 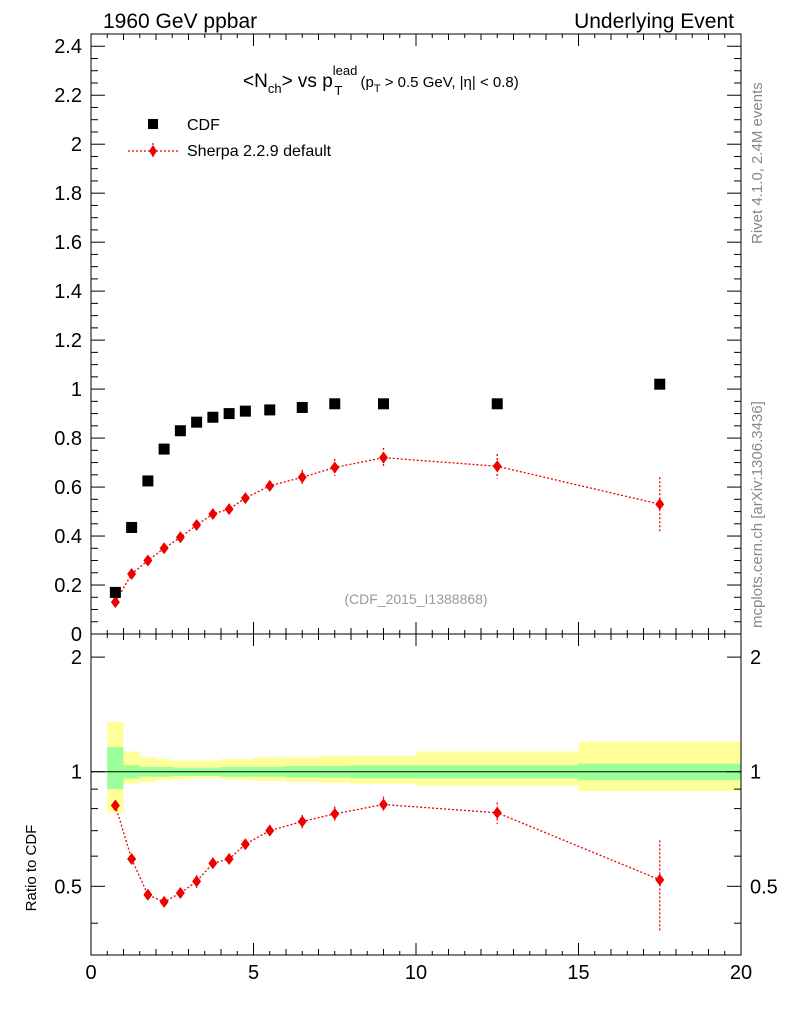 I want to click on title-t-sub: T, so click(x=338, y=90).